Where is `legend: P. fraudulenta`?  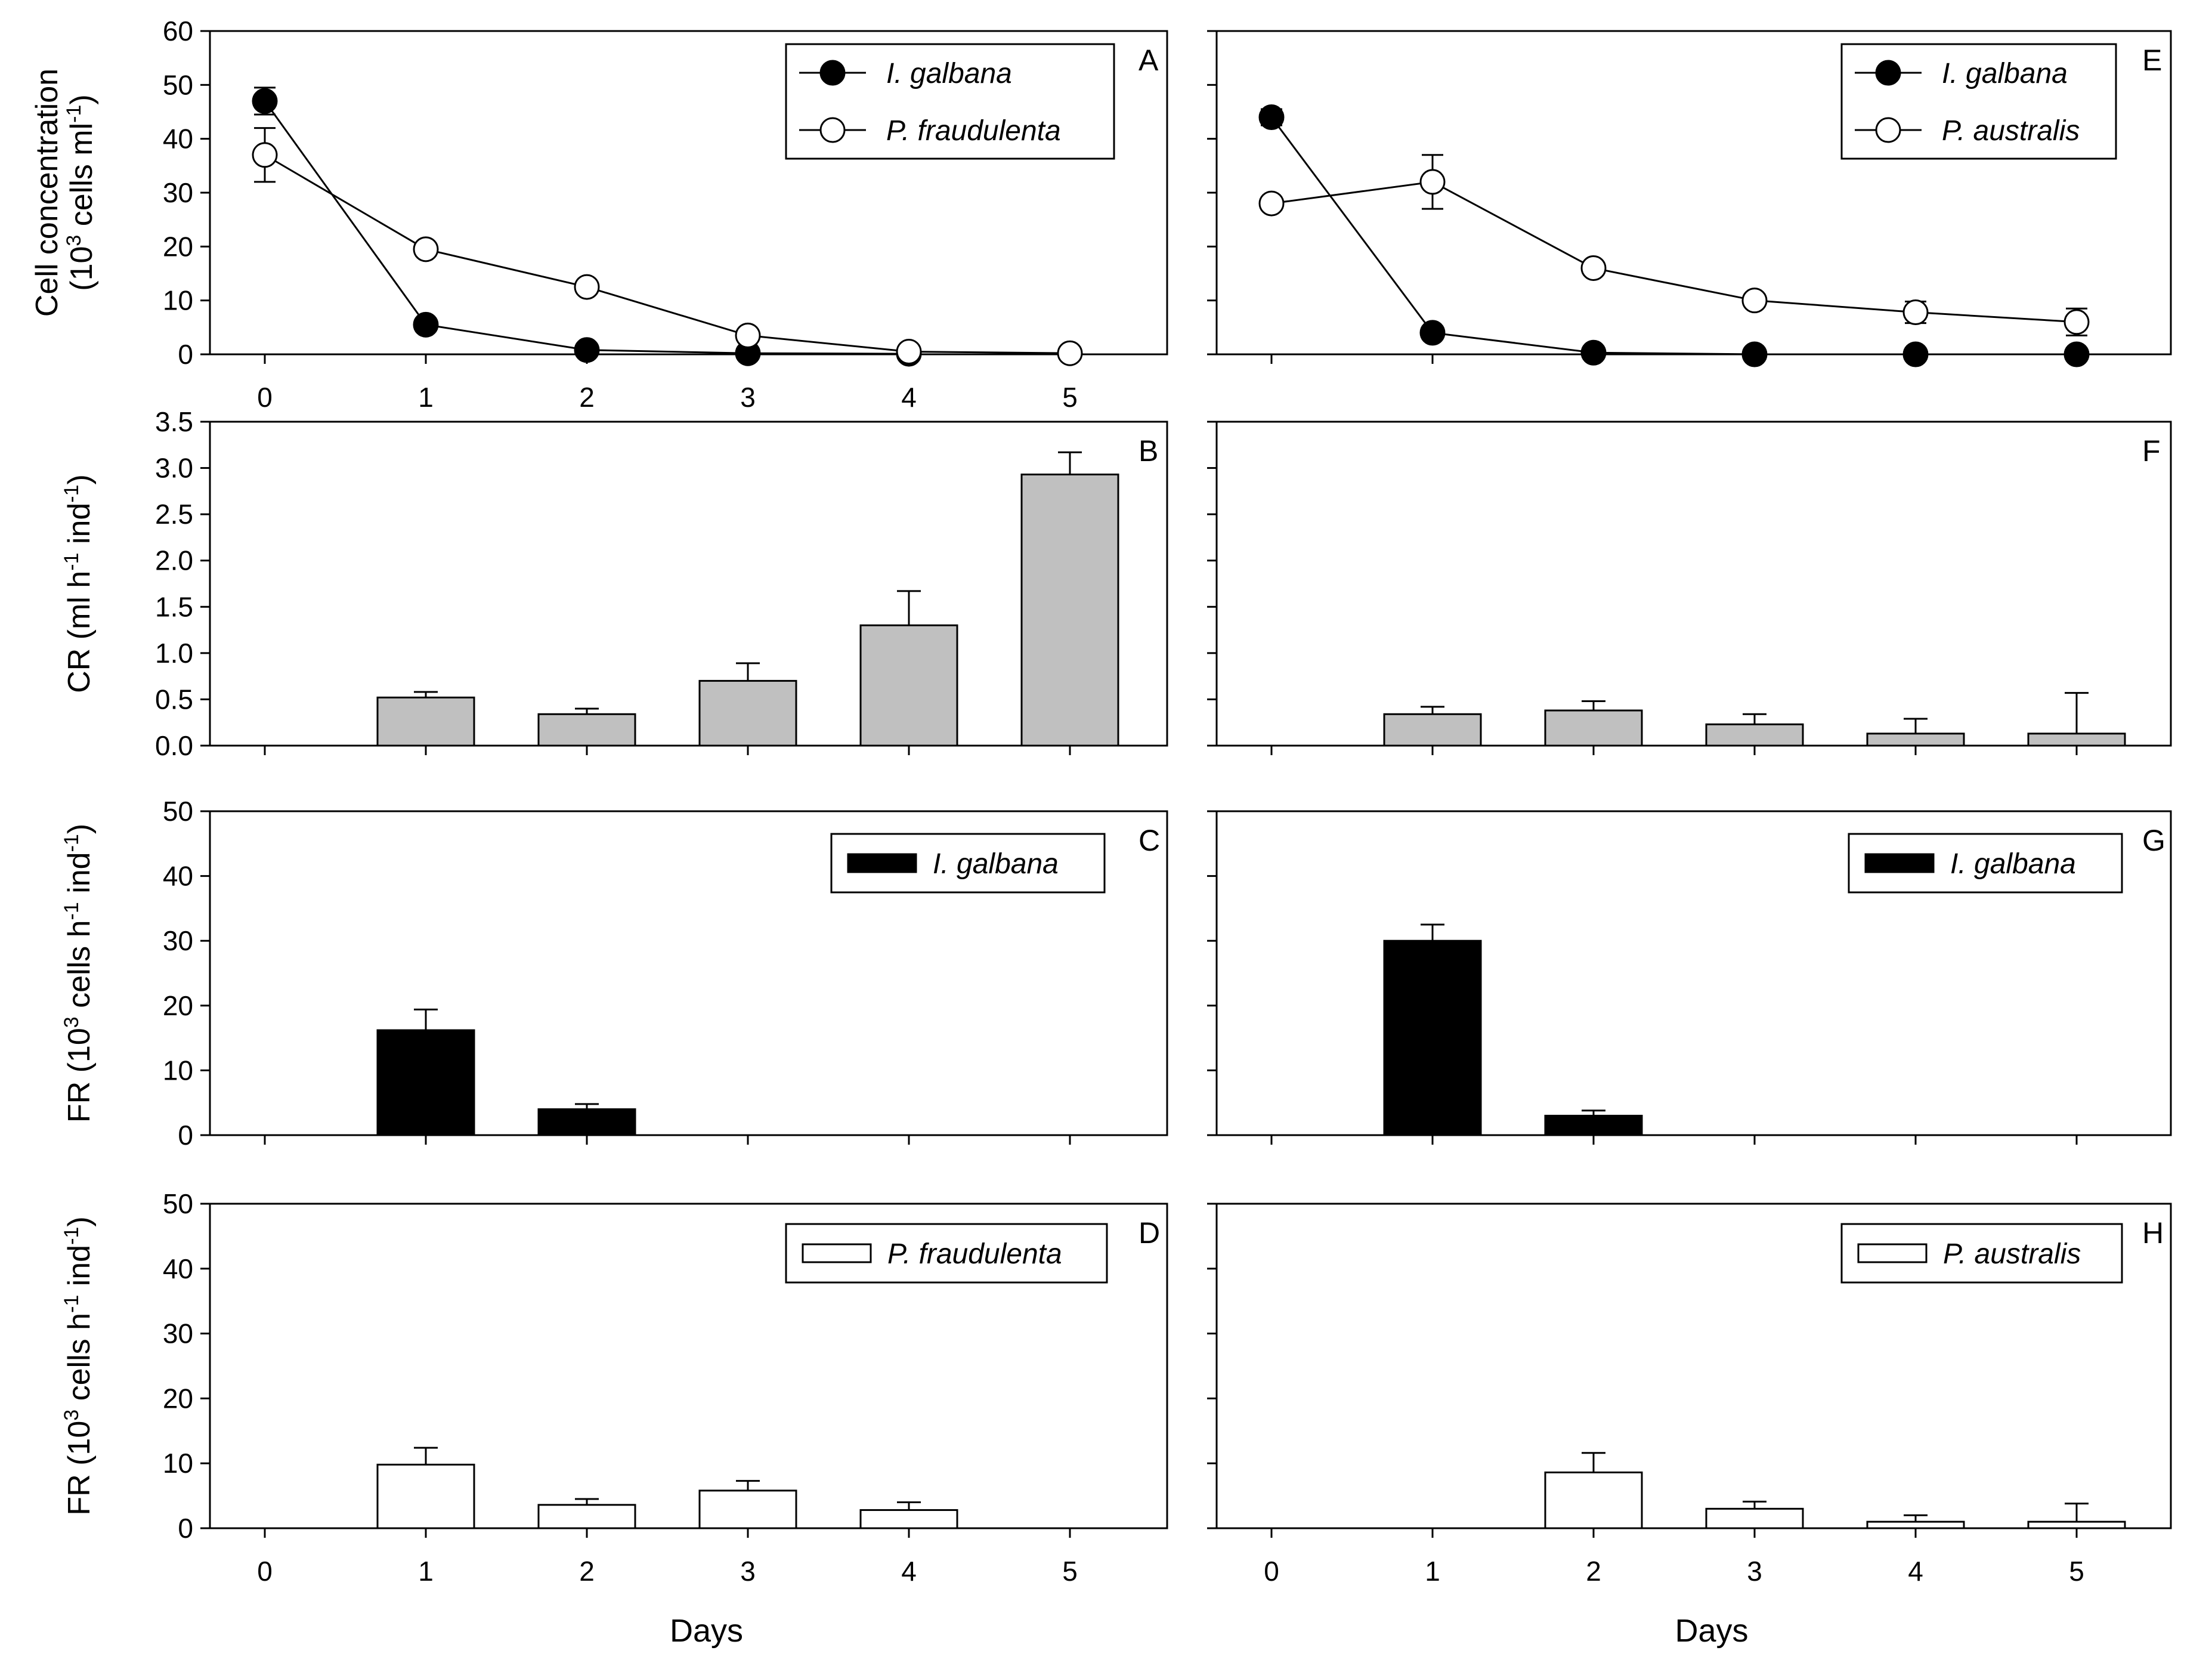 legend: P. fraudulenta is located at coordinates (946, 1253).